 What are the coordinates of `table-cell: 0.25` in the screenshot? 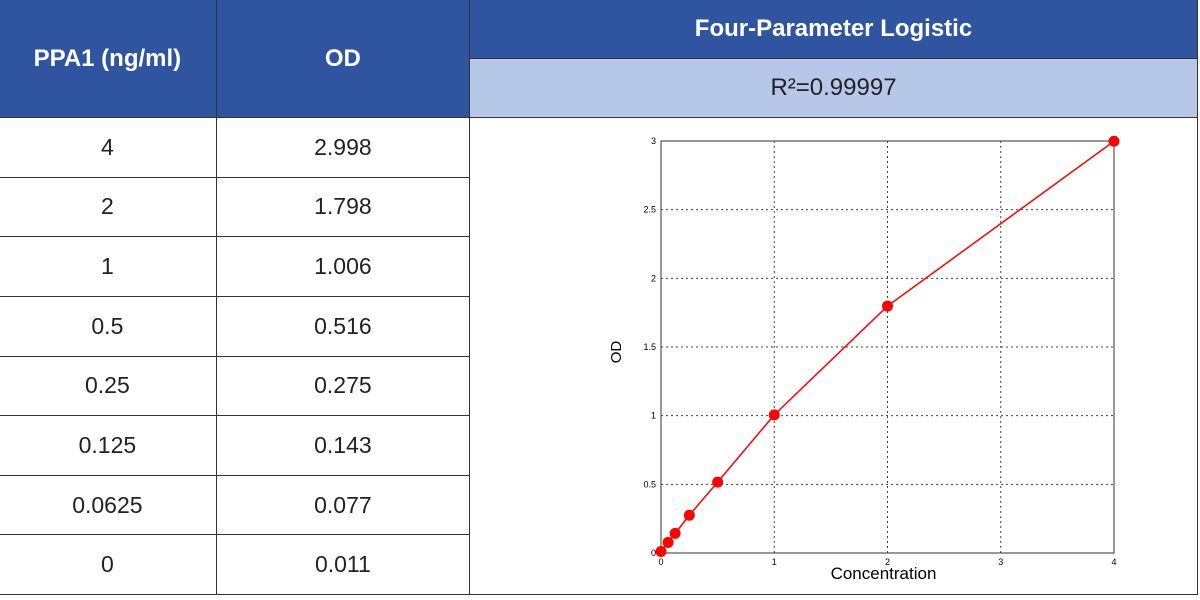 It's located at (108, 386).